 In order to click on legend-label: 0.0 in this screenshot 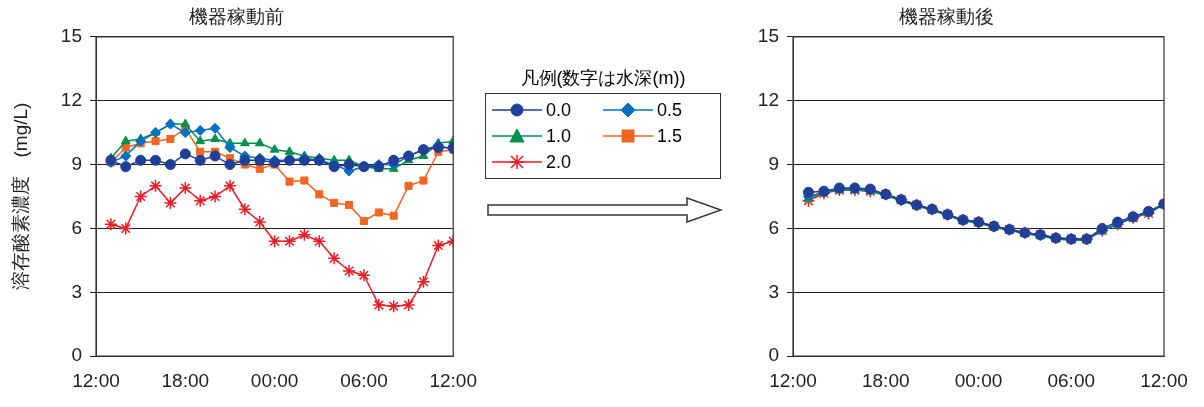, I will do `click(559, 110)`.